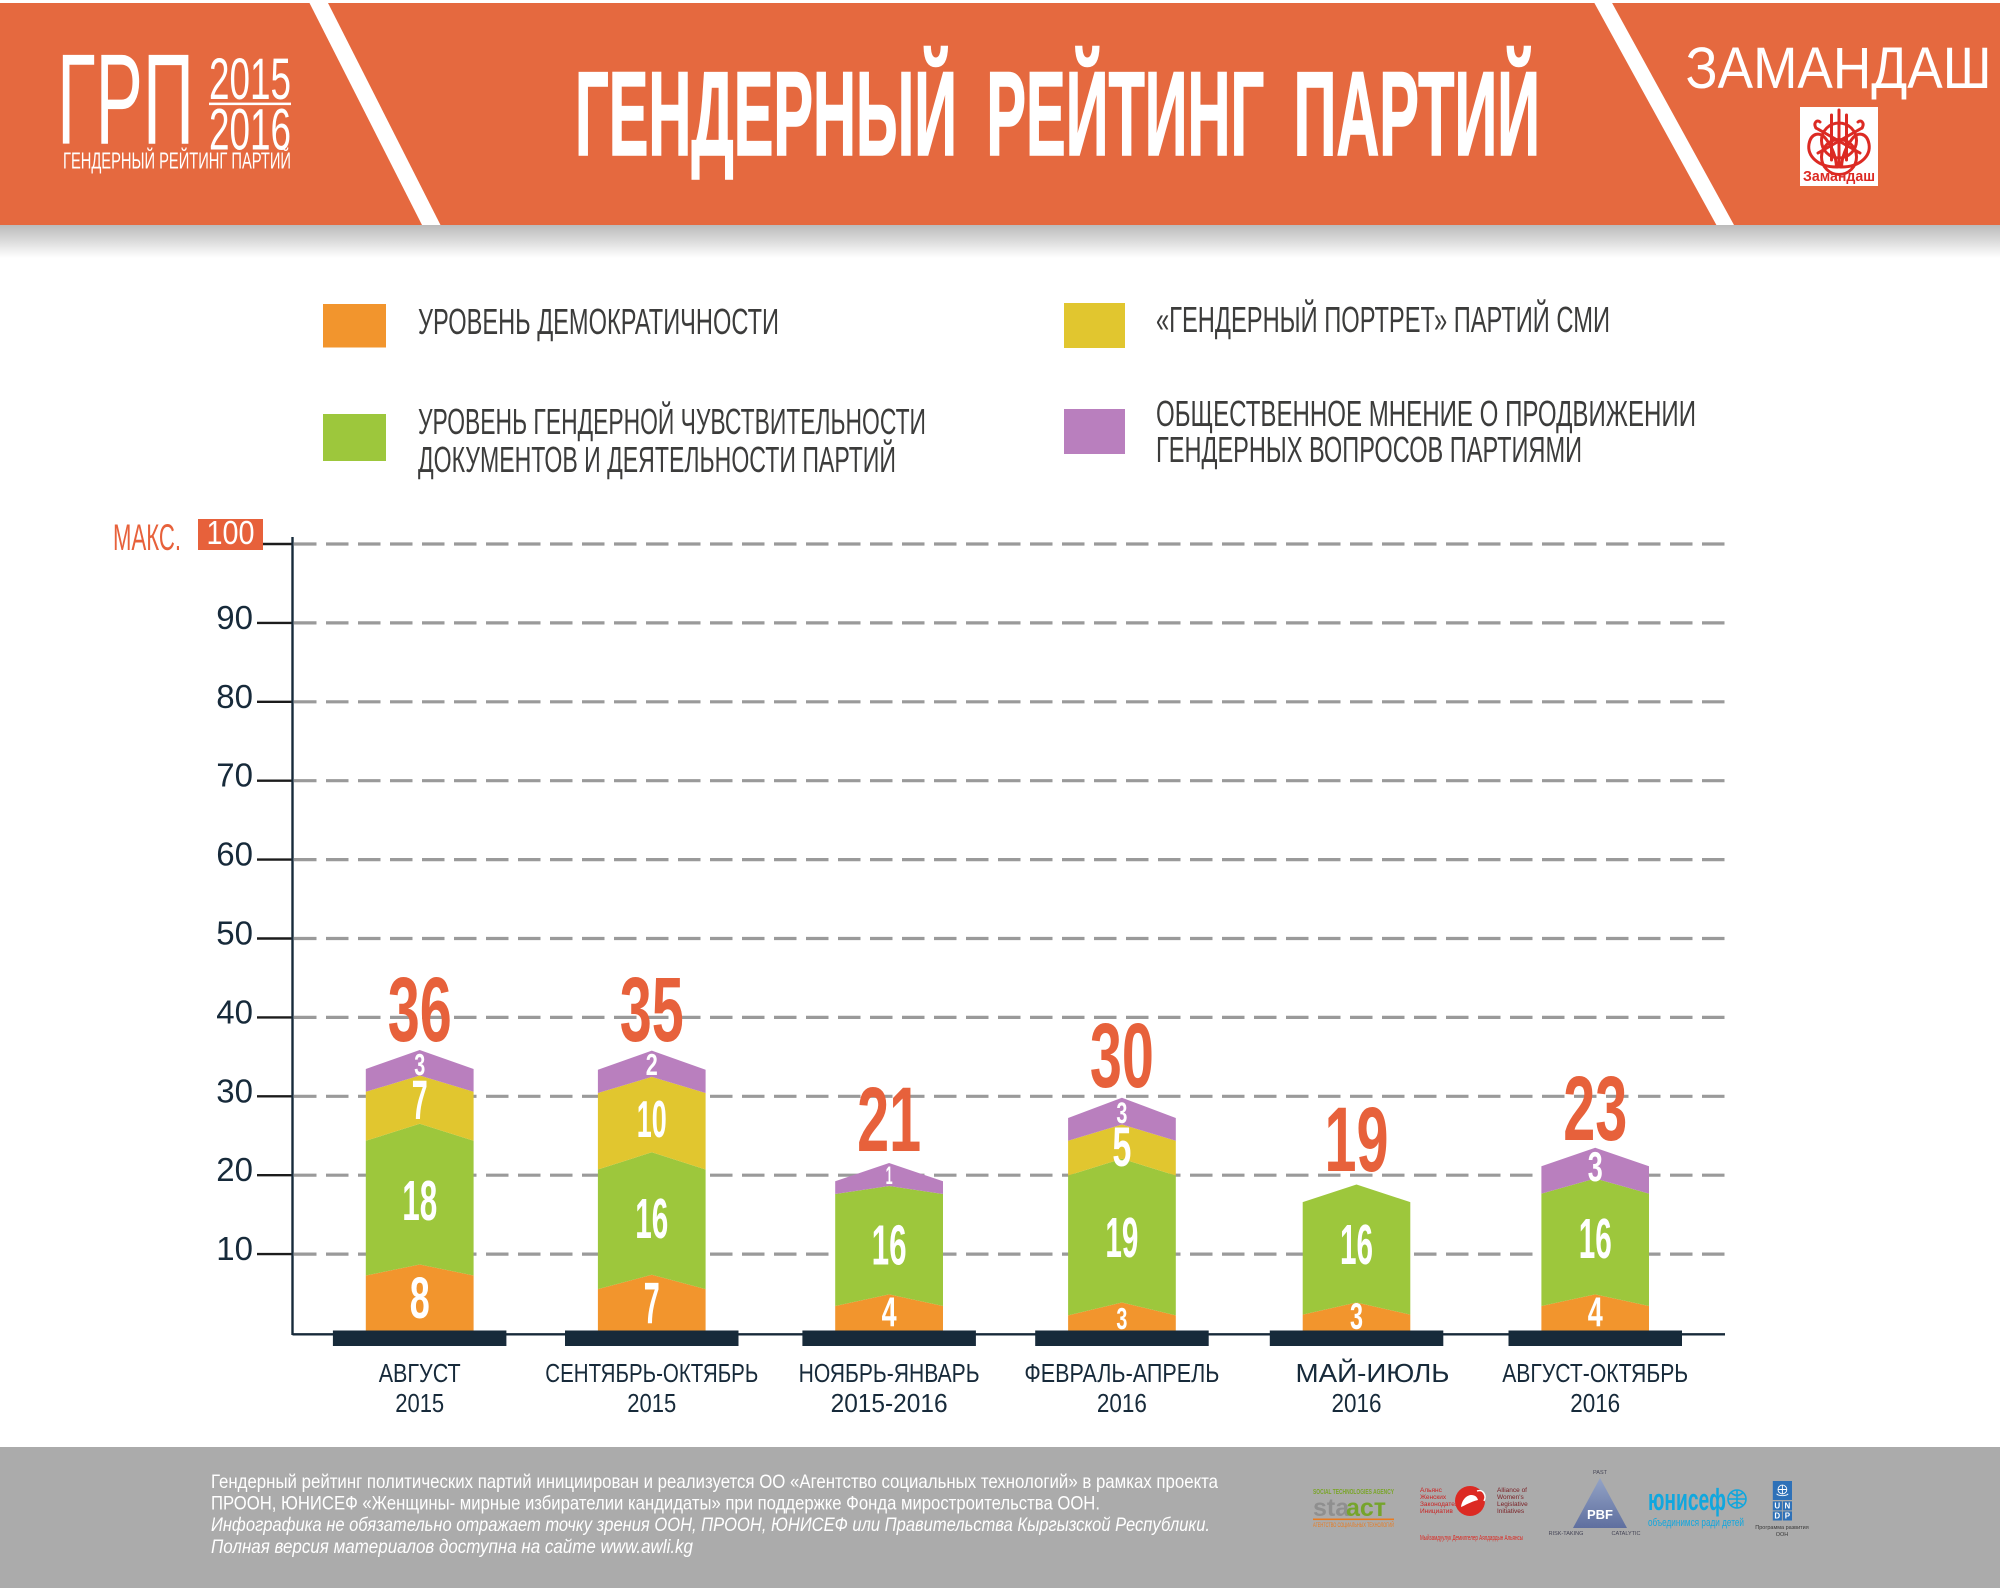  Describe the element at coordinates (1366, 1508) in the screenshot. I see `svg-text: аст` at that location.